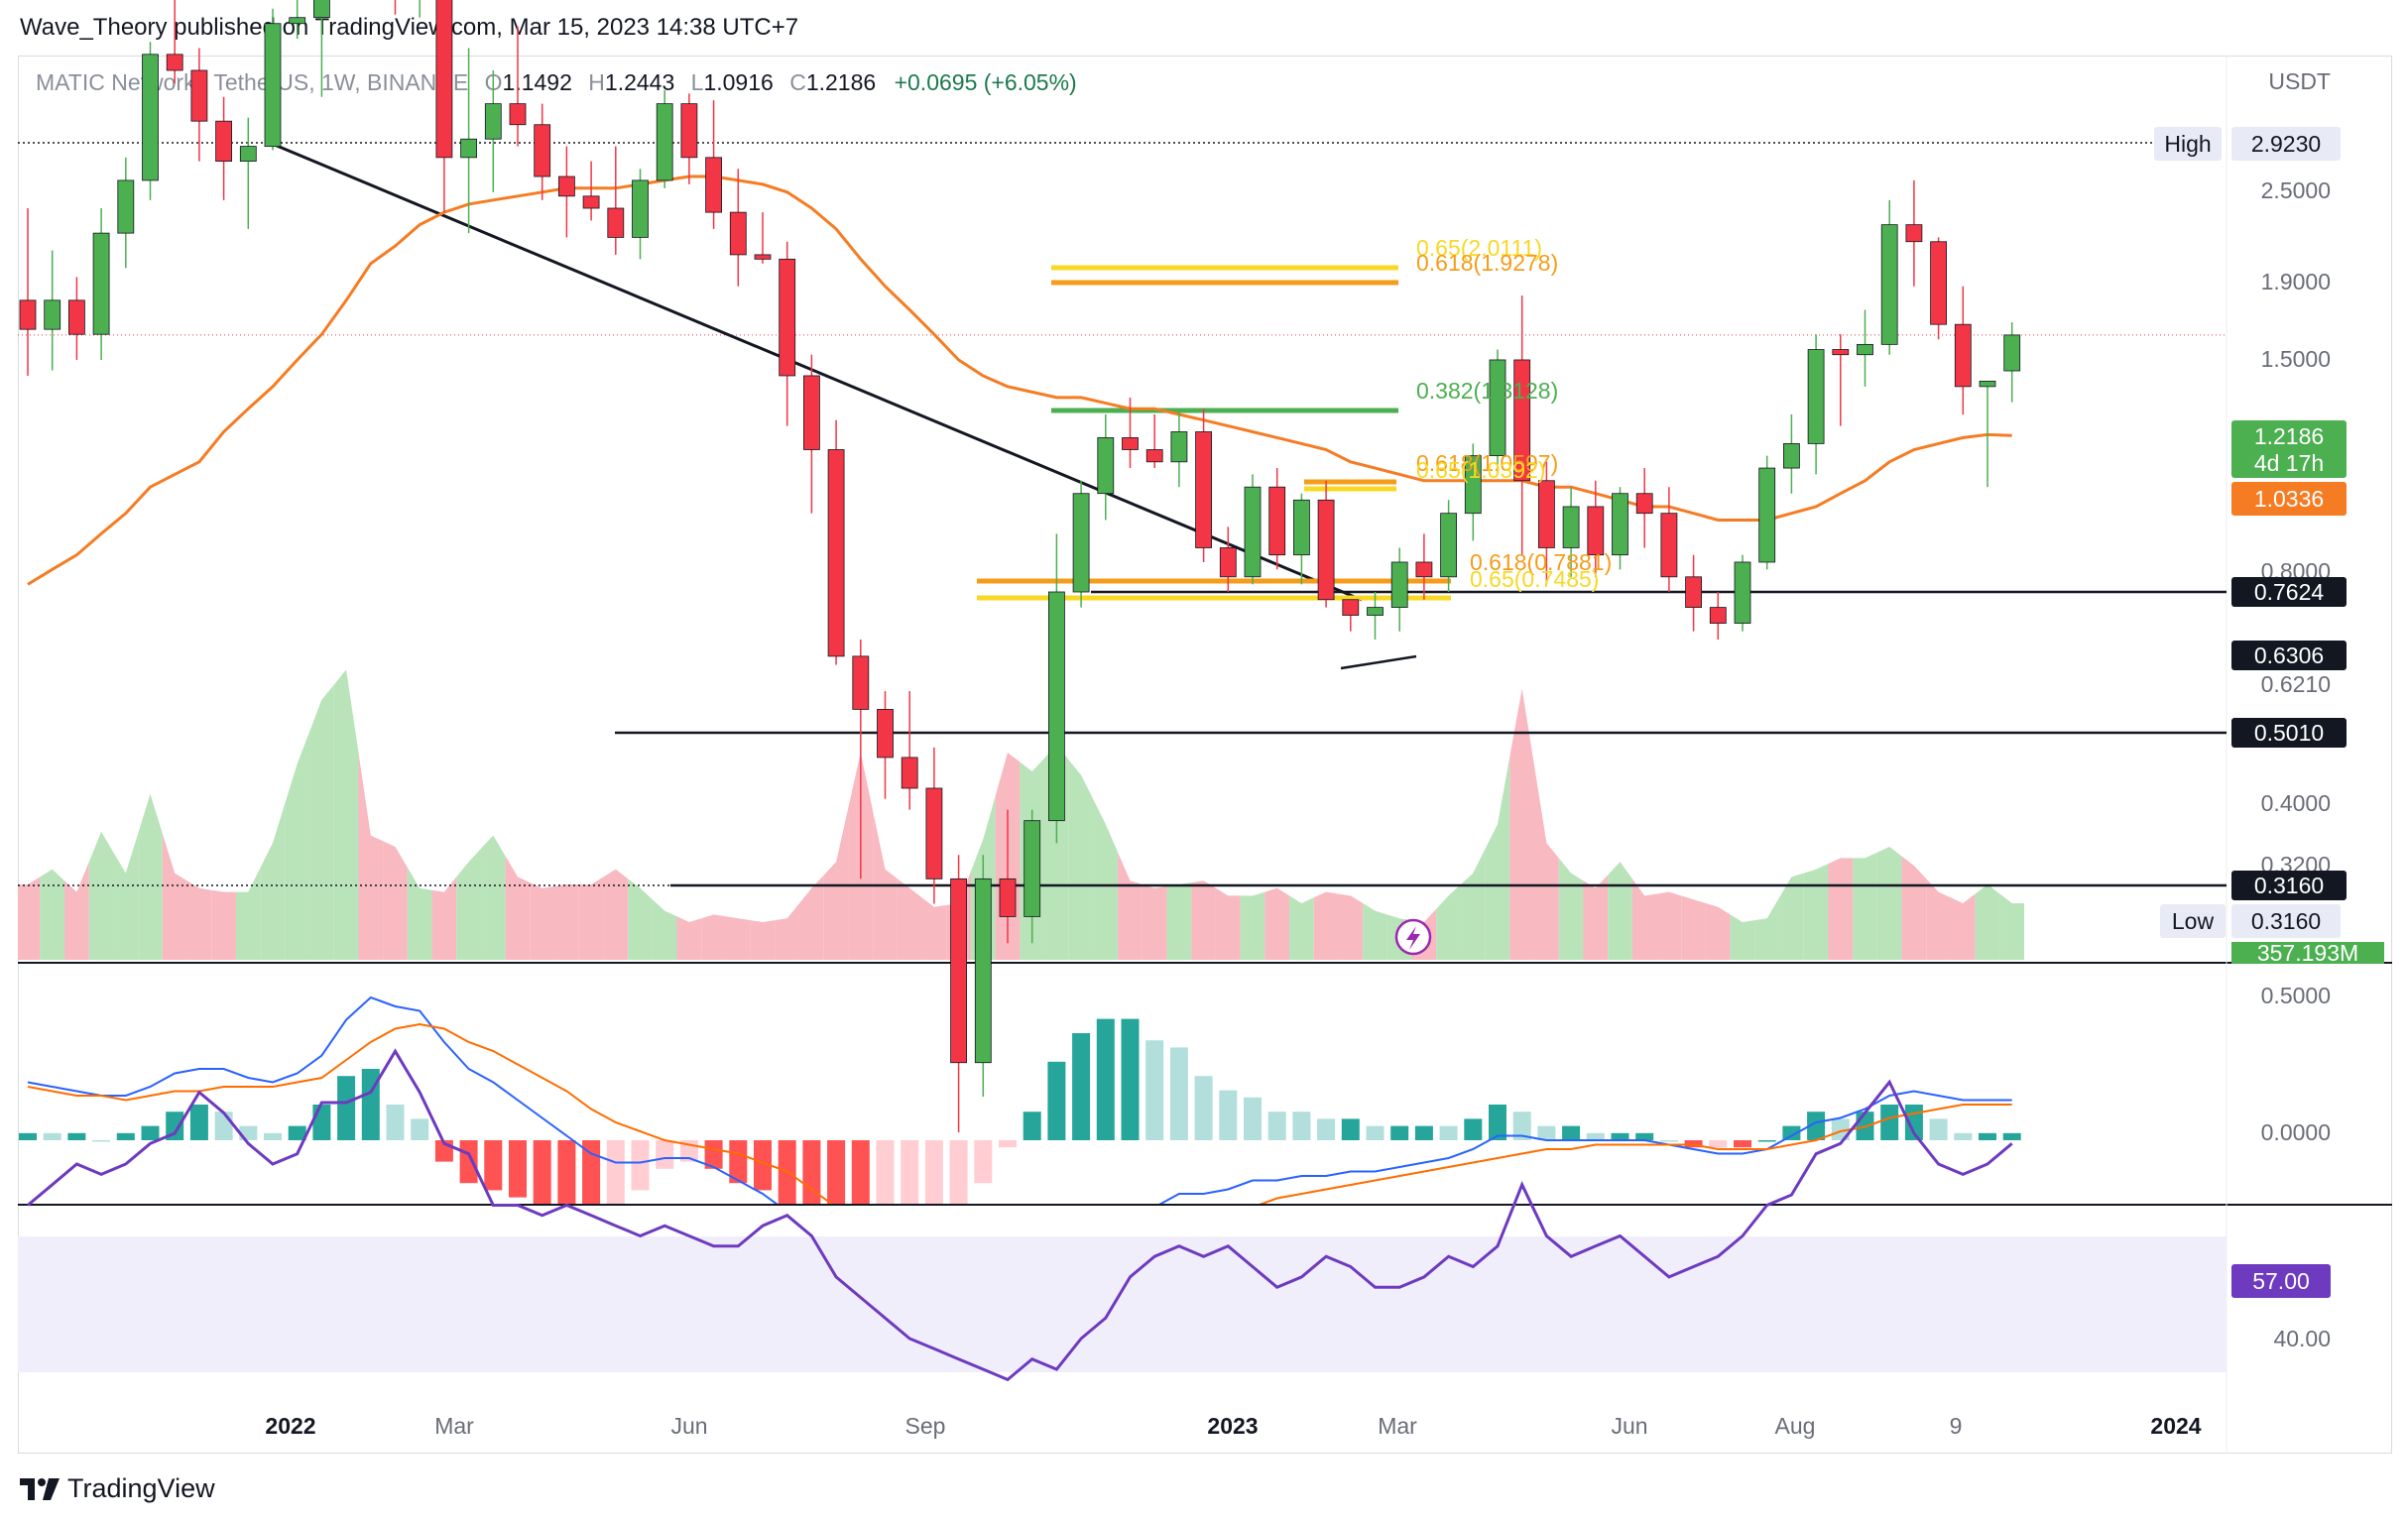  I want to click on fib-label: 0.65(2.0111), so click(1479, 248).